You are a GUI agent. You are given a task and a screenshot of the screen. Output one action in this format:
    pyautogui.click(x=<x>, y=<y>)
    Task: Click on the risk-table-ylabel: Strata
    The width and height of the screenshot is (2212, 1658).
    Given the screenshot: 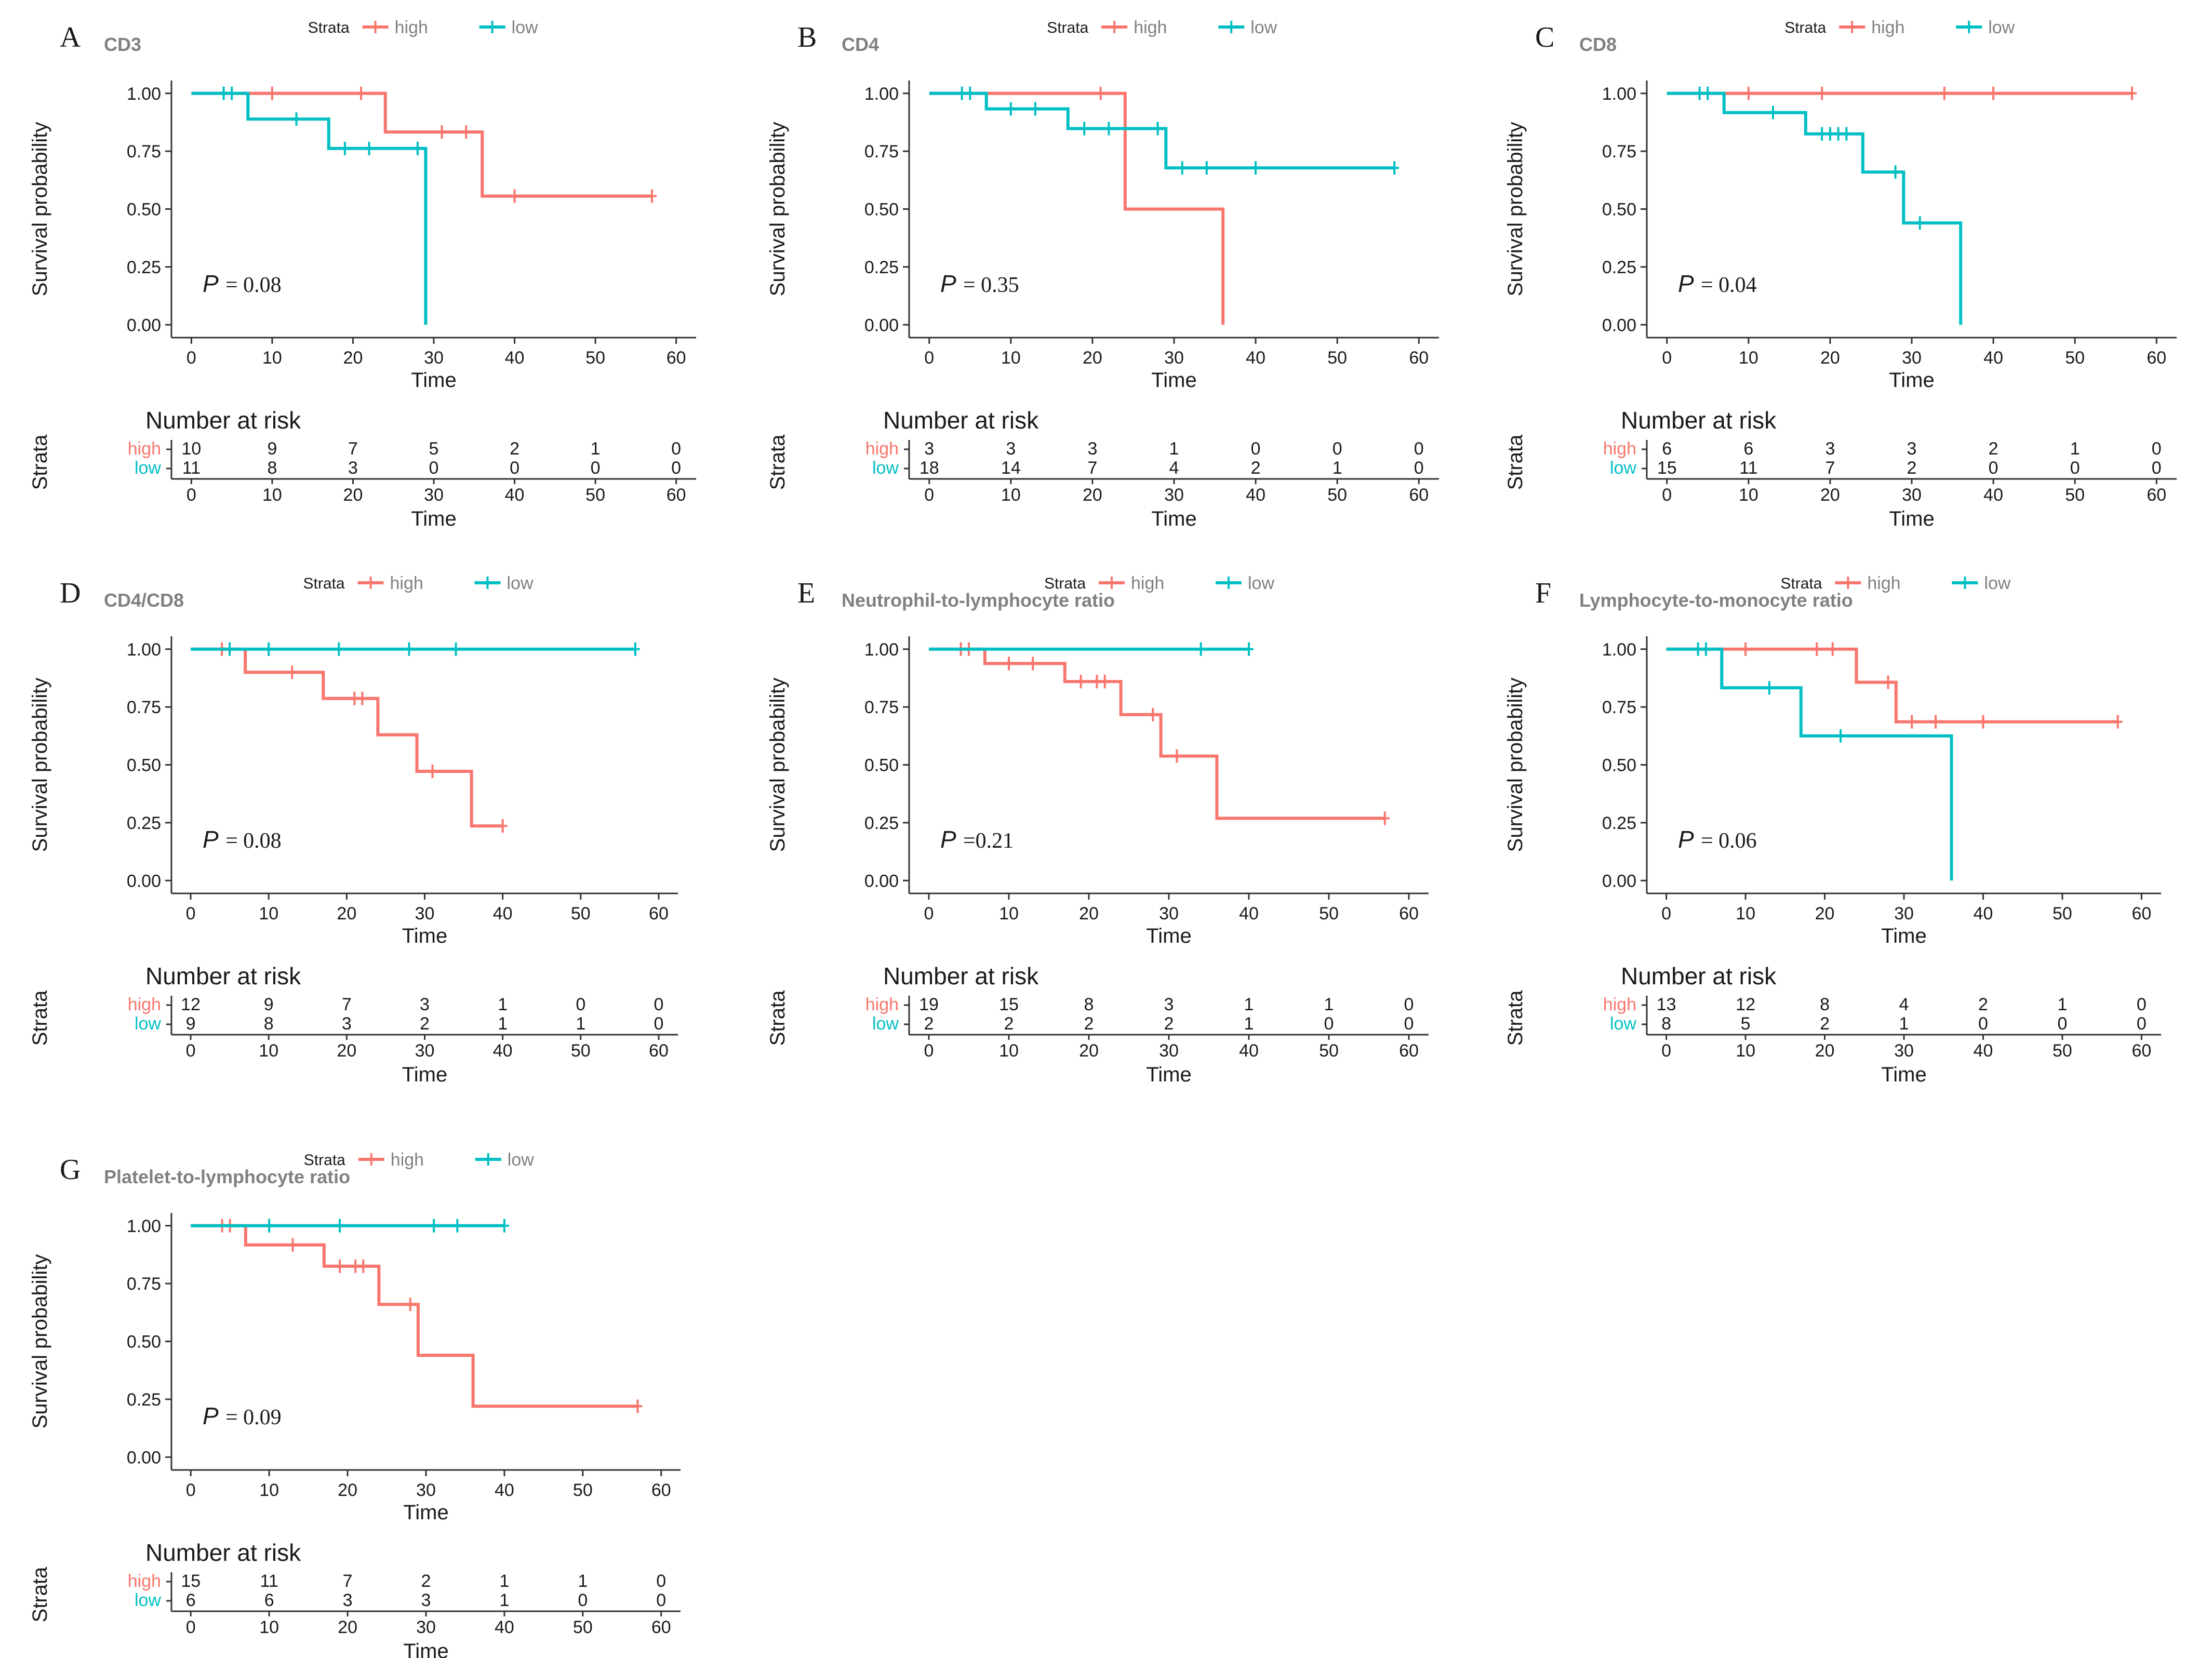 What is the action you would take?
    pyautogui.click(x=40, y=462)
    